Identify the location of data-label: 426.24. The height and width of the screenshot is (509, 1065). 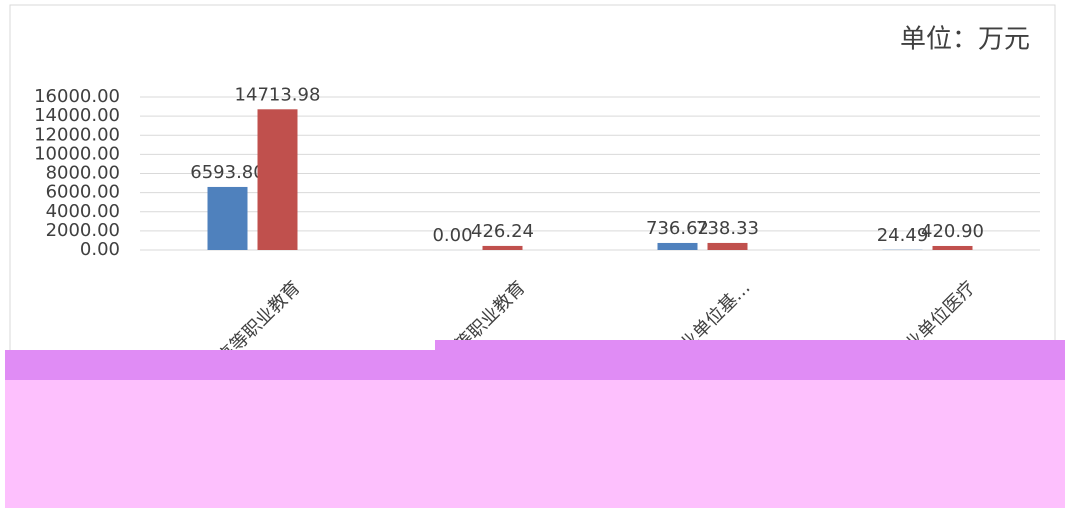
(502, 231).